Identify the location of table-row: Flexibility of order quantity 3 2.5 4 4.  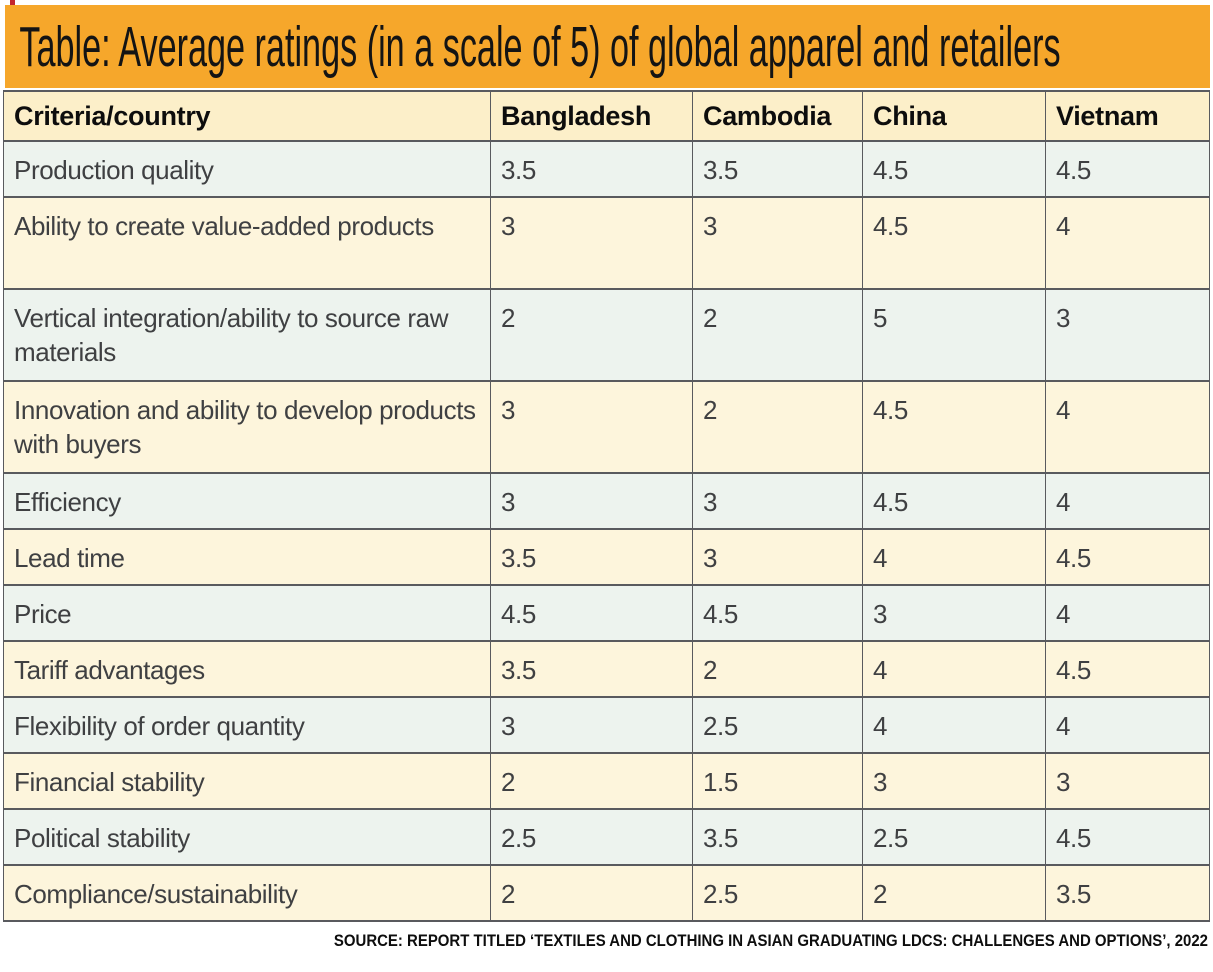
(606, 725).